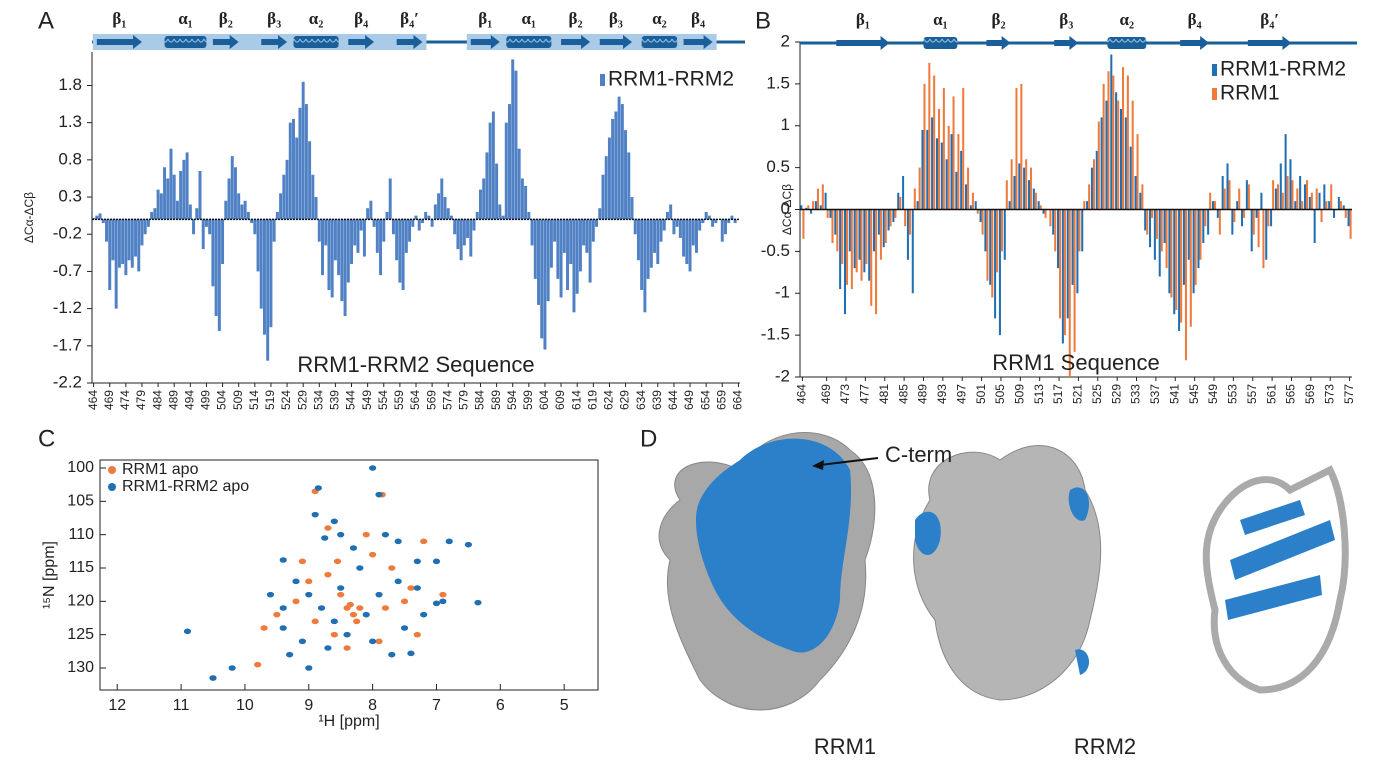 This screenshot has height=778, width=1392. I want to click on ss-label: β₃, so click(616, 18).